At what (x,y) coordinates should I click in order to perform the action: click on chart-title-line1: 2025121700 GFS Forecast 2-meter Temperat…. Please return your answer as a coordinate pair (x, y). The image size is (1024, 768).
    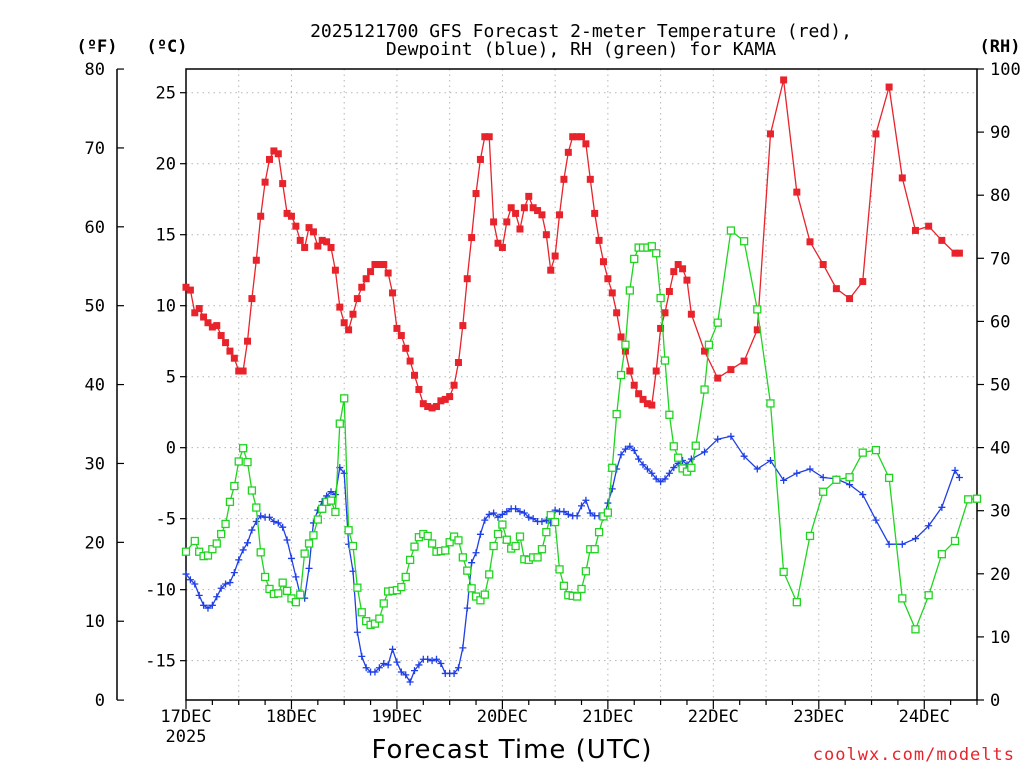
    Looking at the image, I should click on (581, 31).